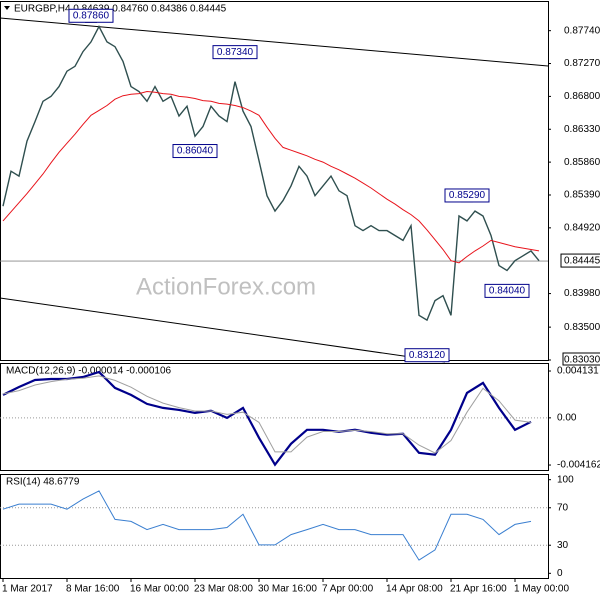 This screenshot has width=600, height=600. I want to click on menu-arrow, so click(7, 8).